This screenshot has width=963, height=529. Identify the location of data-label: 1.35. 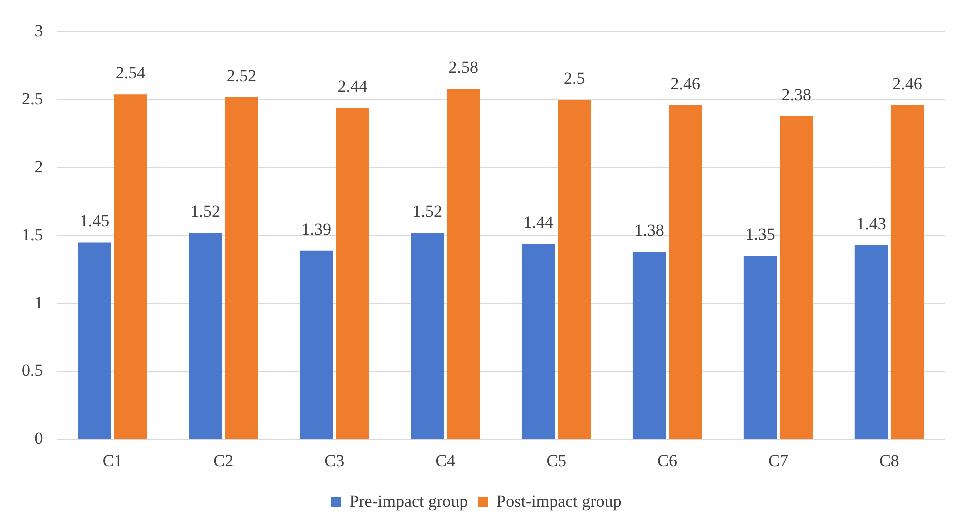
(761, 234).